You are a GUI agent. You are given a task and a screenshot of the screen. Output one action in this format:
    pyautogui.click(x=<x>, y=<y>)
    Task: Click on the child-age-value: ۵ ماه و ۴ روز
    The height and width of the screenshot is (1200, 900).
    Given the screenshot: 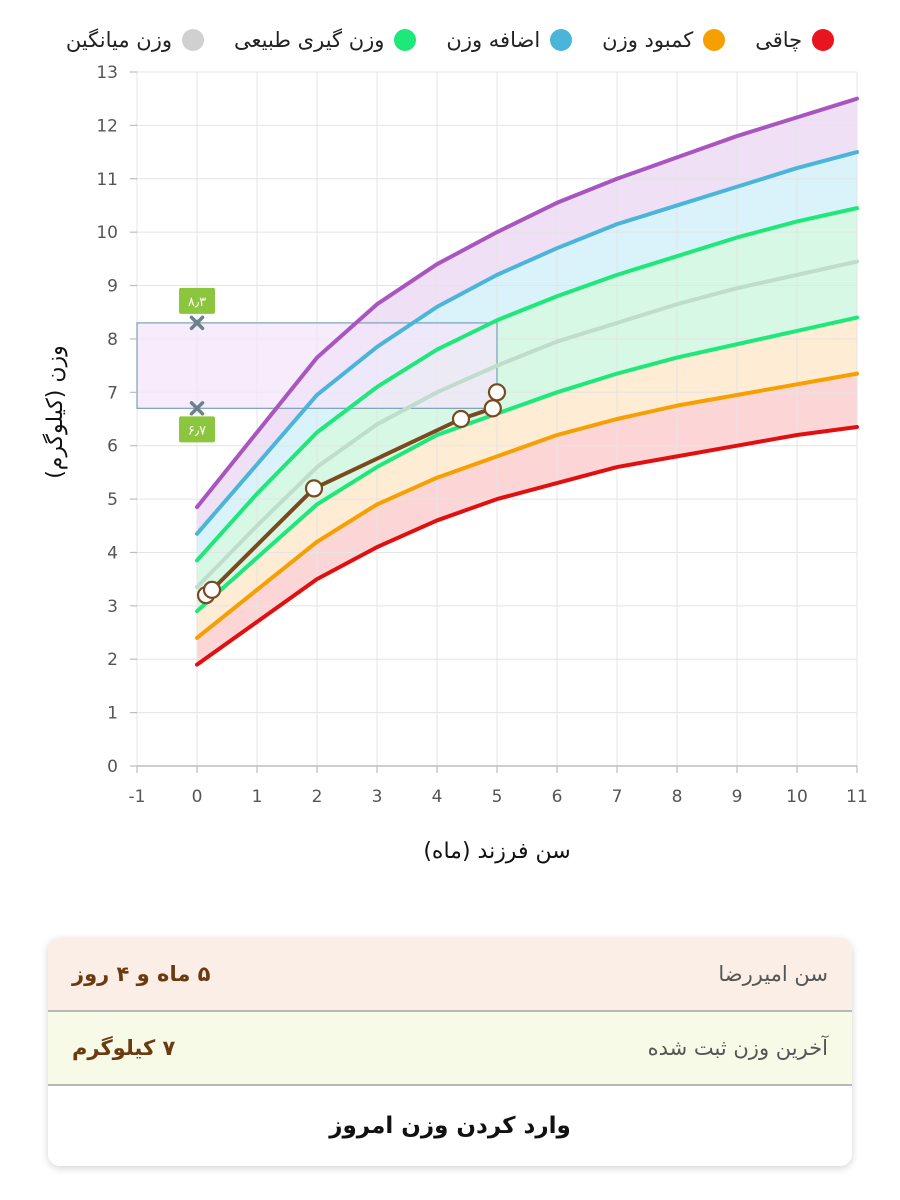 What is the action you would take?
    pyautogui.click(x=141, y=974)
    